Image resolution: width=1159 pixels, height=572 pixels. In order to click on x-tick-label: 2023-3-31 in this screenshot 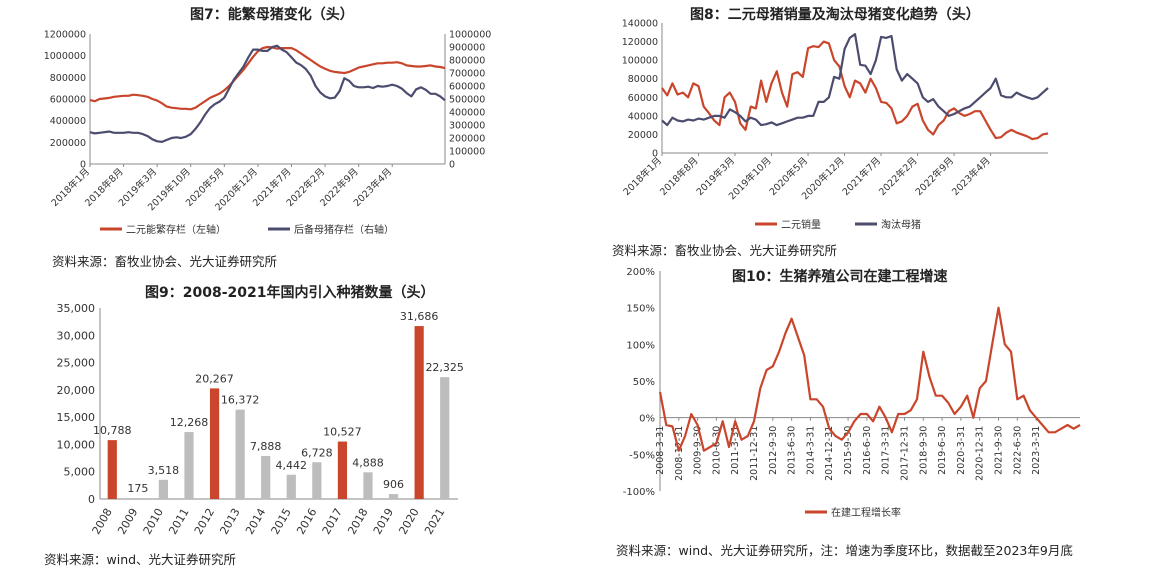, I will do `click(1036, 450)`.